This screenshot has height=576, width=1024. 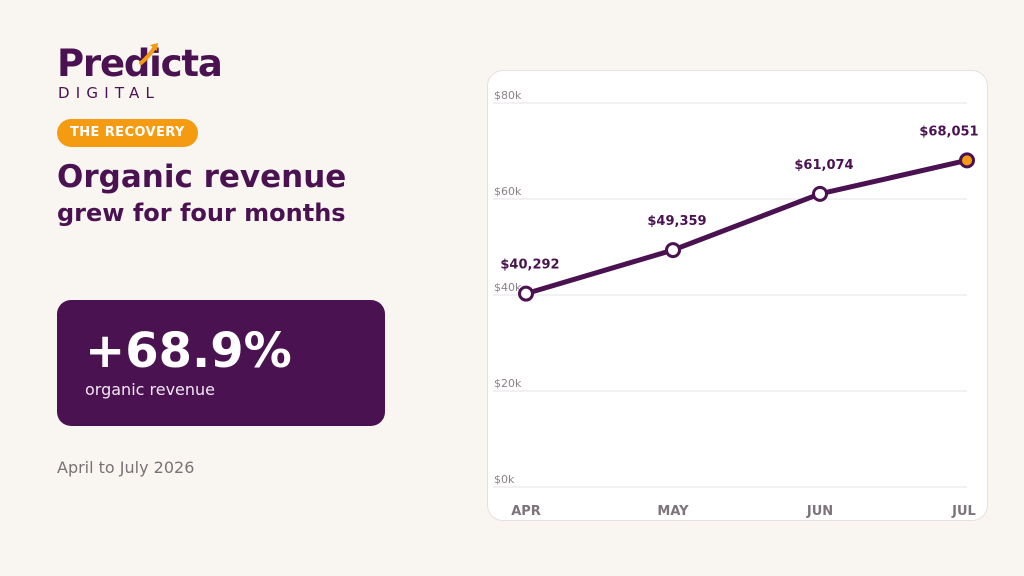 I want to click on period-label: April to July 2026, so click(x=126, y=467).